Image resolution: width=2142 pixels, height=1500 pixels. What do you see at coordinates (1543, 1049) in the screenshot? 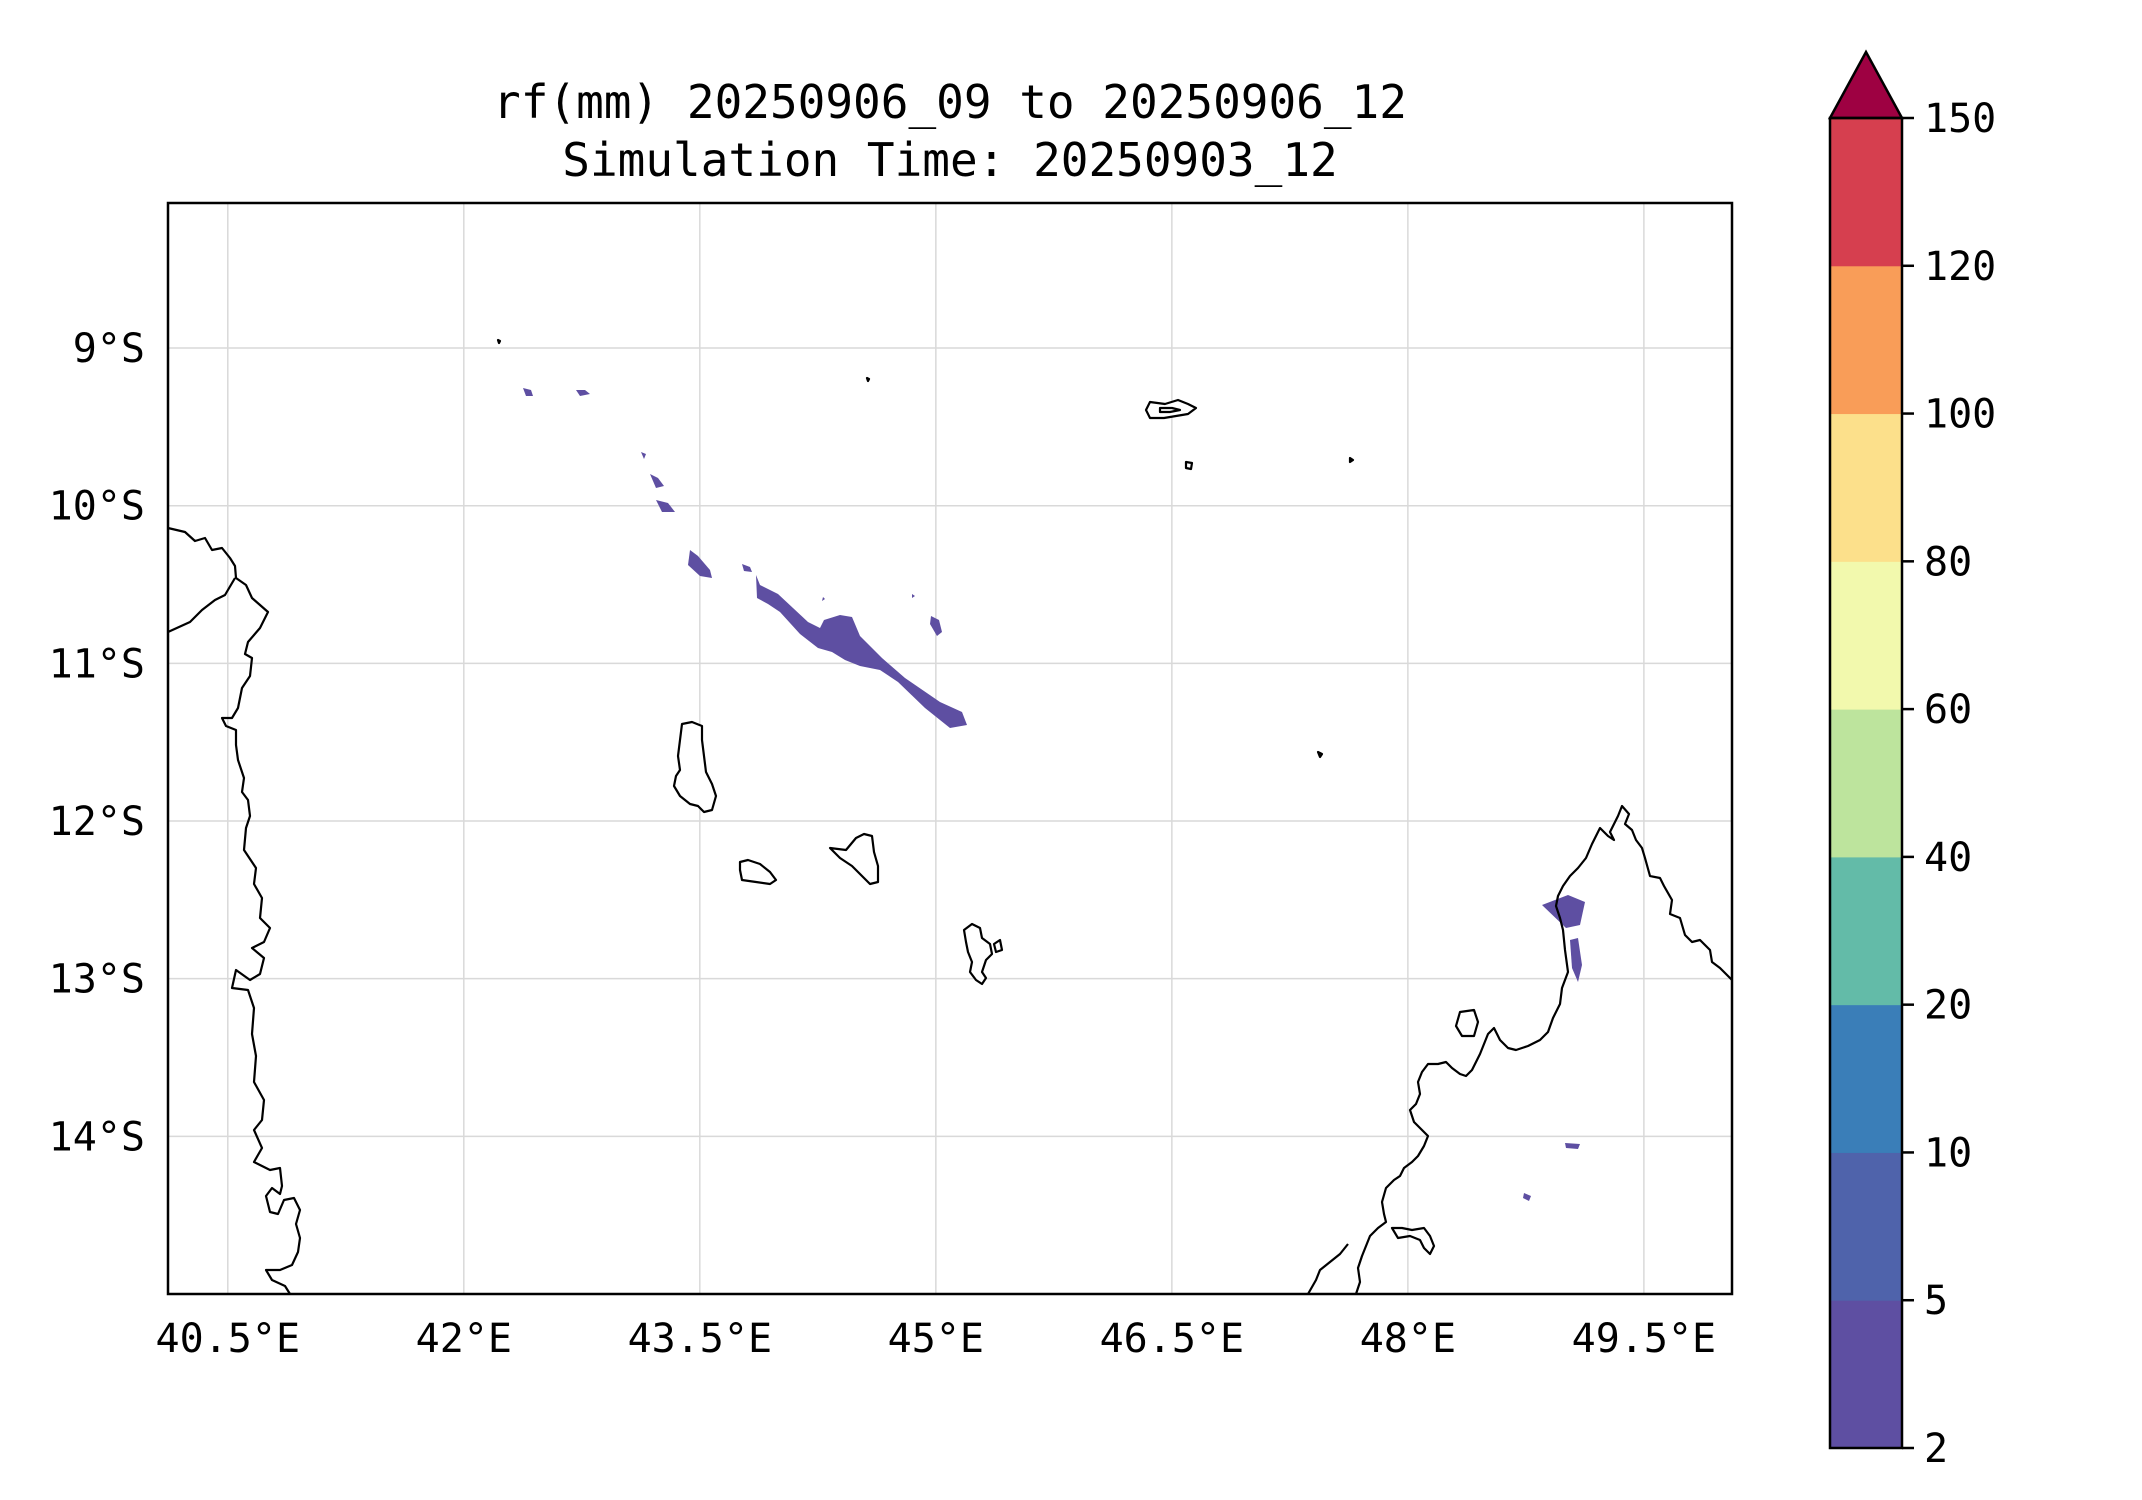
I see `coastline-madagascar-north` at bounding box center [1543, 1049].